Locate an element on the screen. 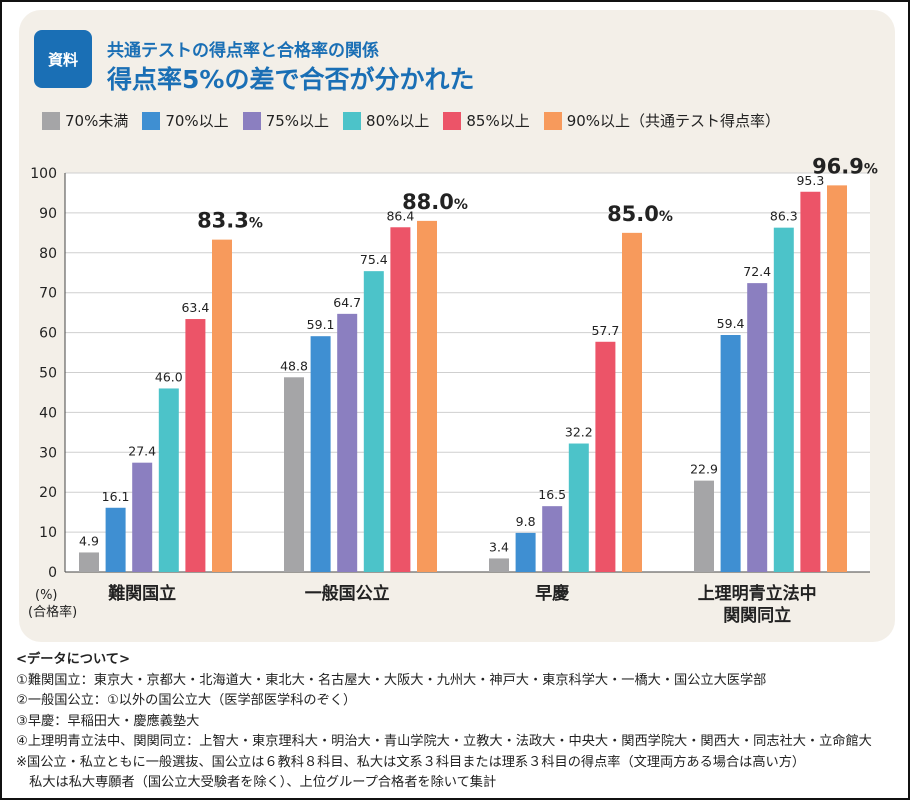  legend: 70%未満 70%以上 75%以上 80%以上 85%以上 90%以上（共通テスト得点率） is located at coordinates (411, 120).